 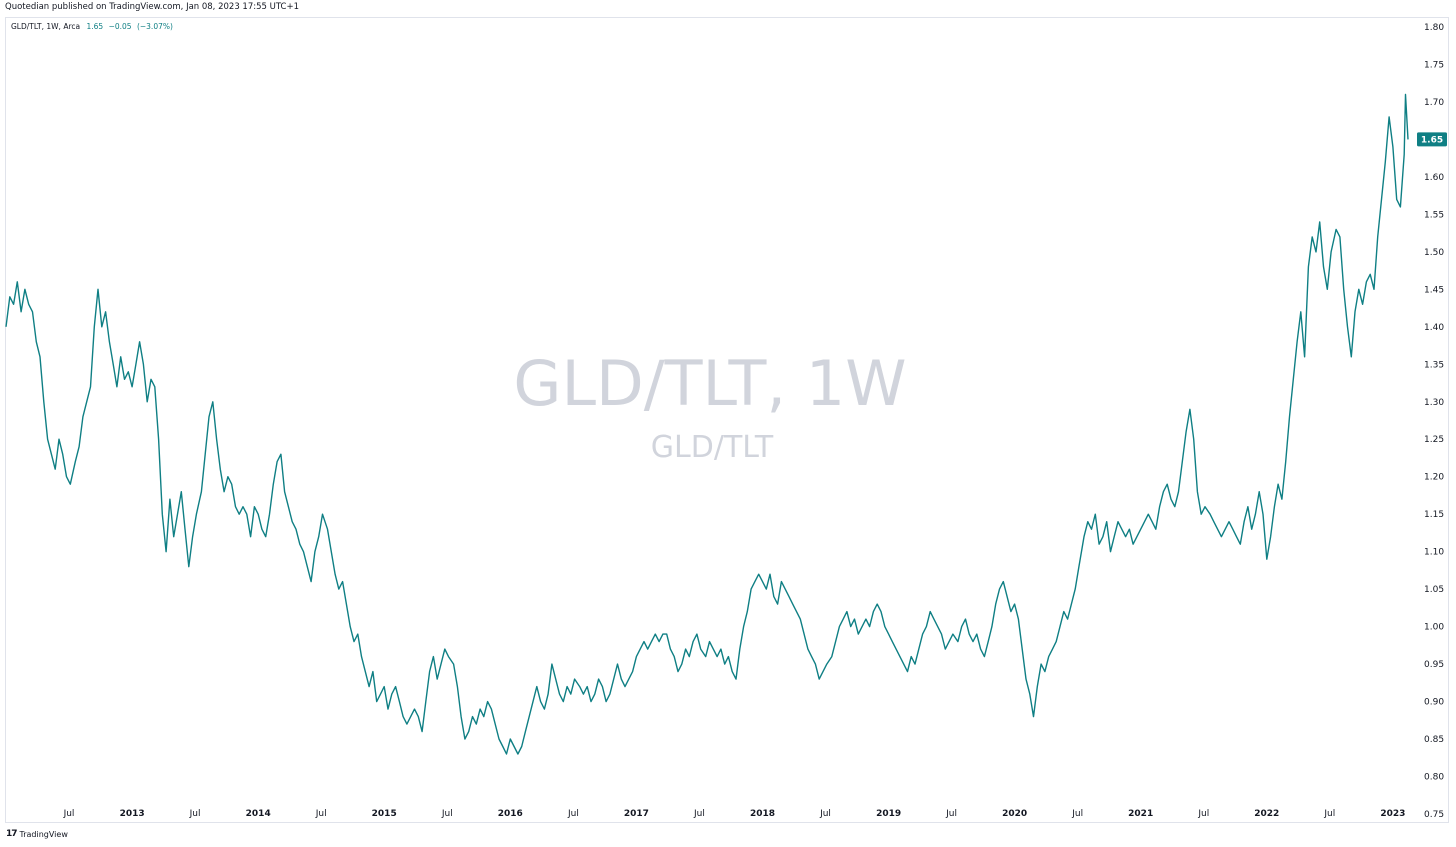 I want to click on x-tick-label: 2021, so click(x=1140, y=814).